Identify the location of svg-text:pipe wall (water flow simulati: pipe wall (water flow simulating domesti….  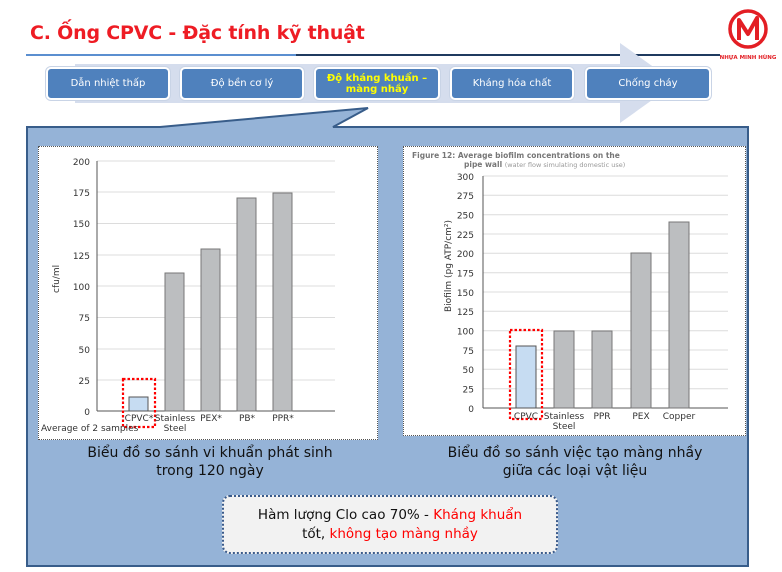
(544, 164).